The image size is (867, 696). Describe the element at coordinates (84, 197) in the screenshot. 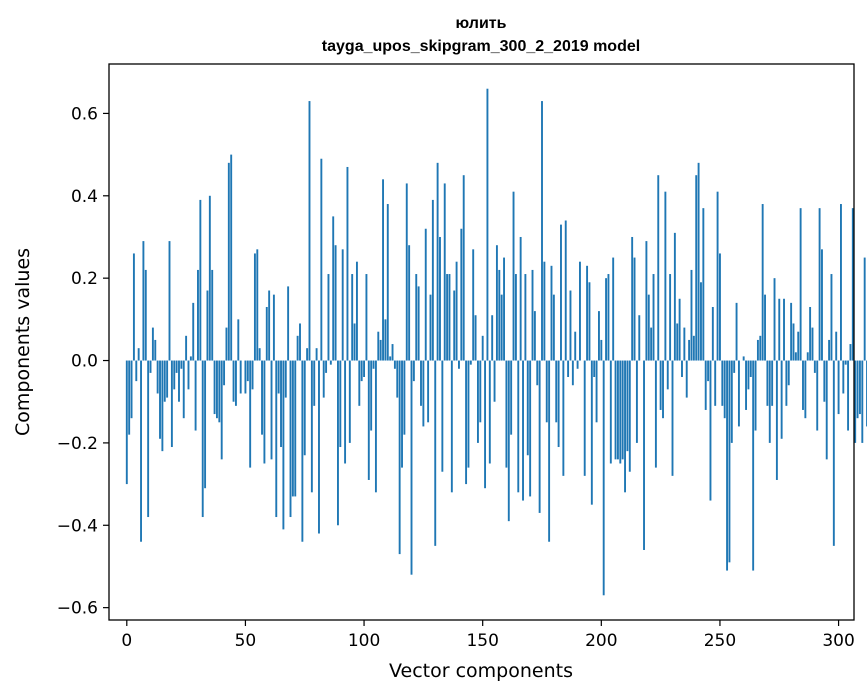

I see `y-tick-label: 0.4` at that location.